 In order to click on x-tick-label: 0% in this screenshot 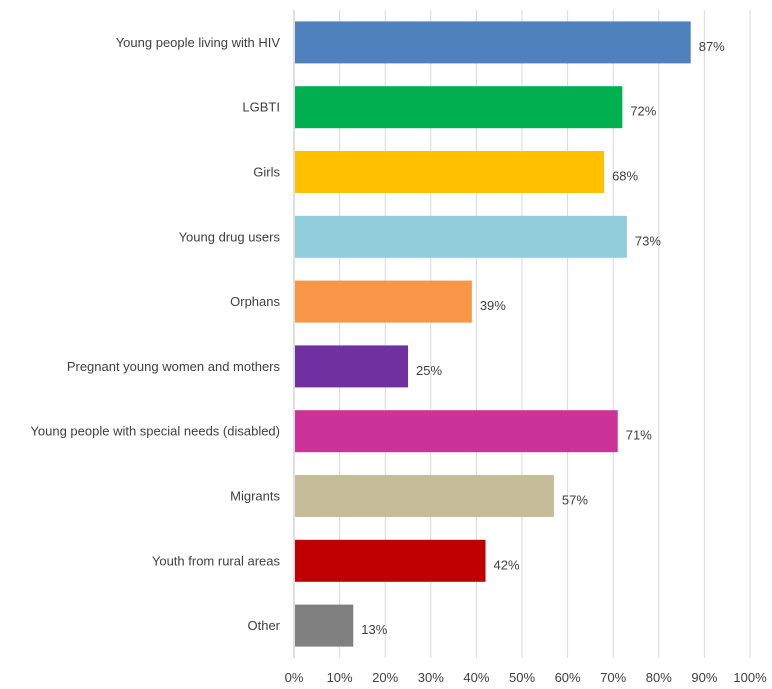, I will do `click(294, 677)`.